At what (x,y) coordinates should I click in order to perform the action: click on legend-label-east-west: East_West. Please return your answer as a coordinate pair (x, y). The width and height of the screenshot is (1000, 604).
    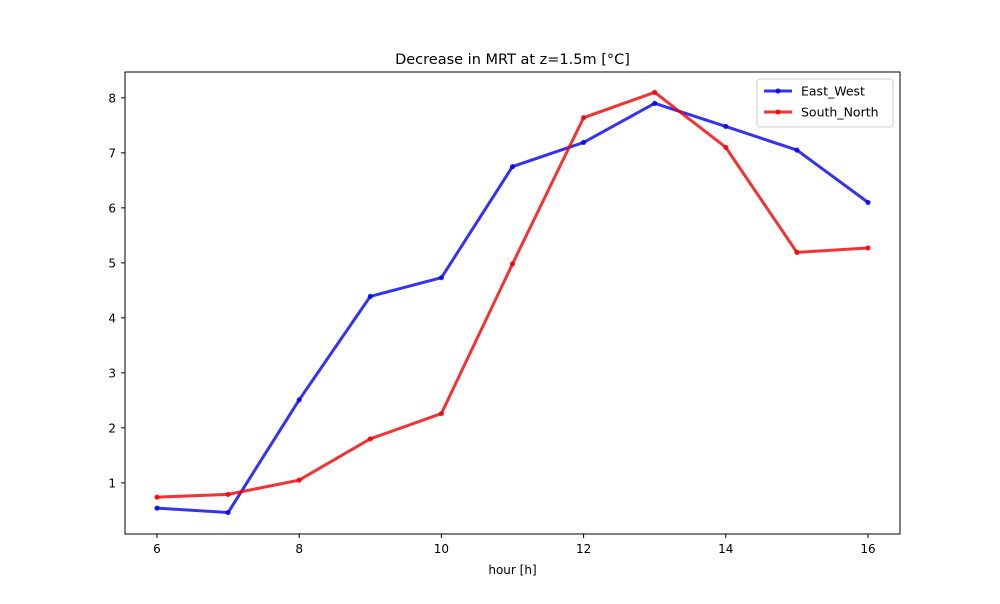
    Looking at the image, I should click on (833, 91).